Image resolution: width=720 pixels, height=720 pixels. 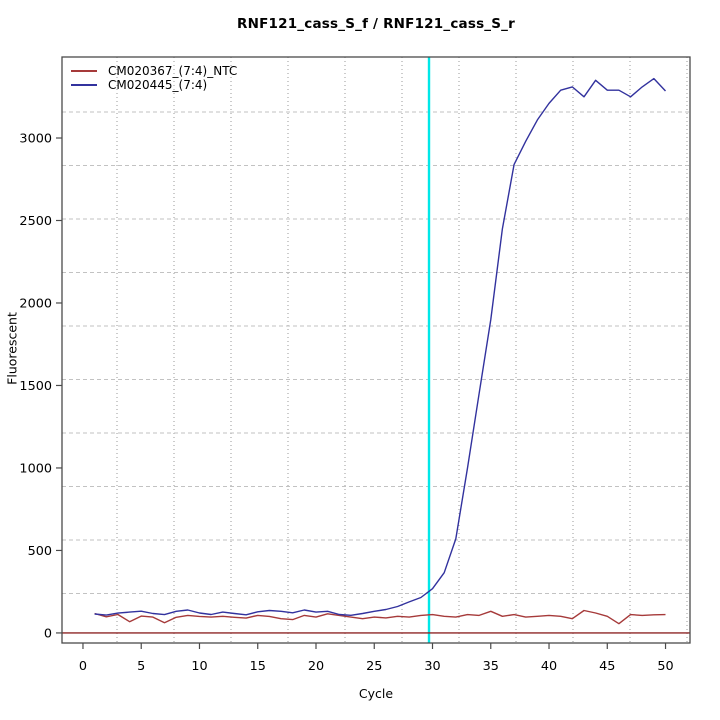 I want to click on legend-item-ntc: CM020367_(7:4)_NTC, so click(x=154, y=71).